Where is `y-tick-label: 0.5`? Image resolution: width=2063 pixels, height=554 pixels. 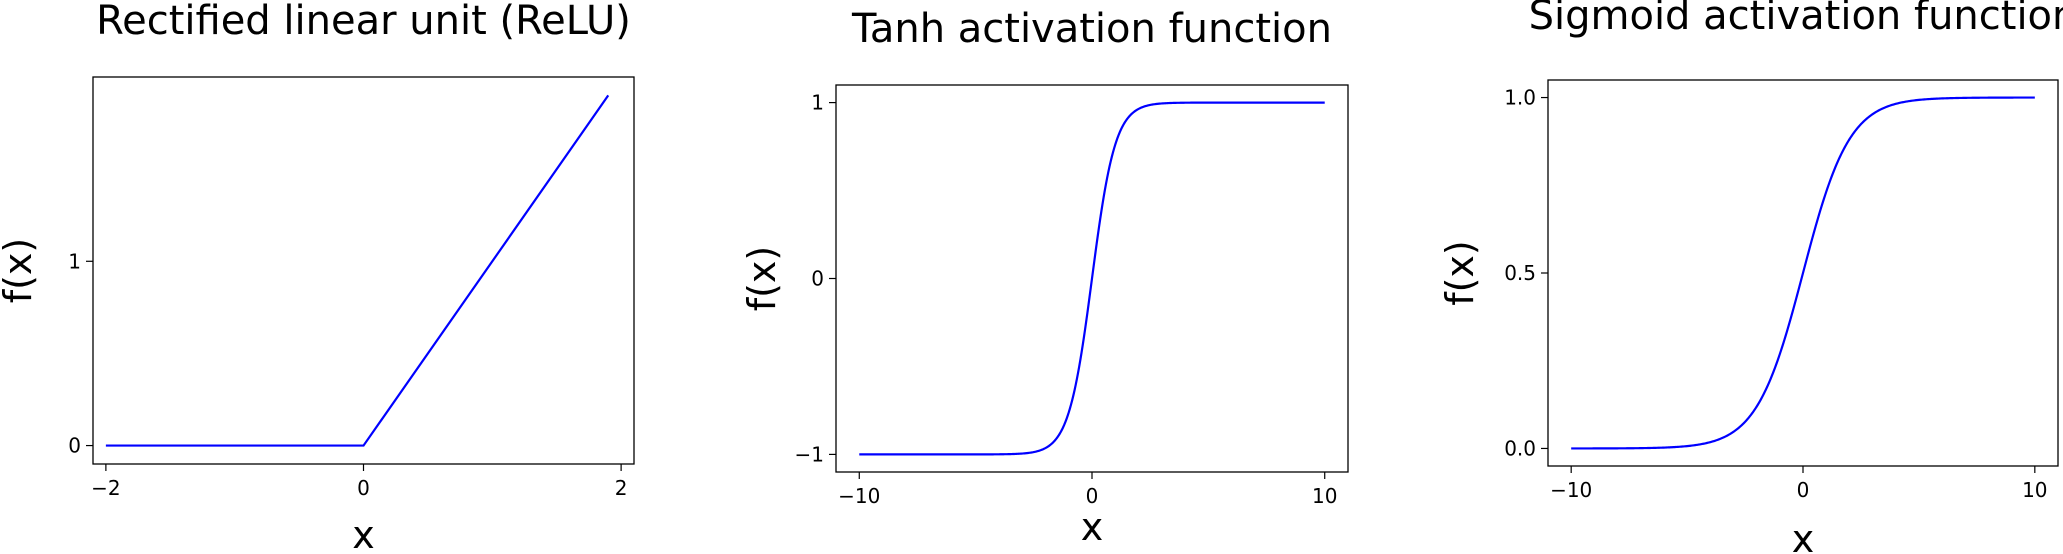
y-tick-label: 0.5 is located at coordinates (1520, 273).